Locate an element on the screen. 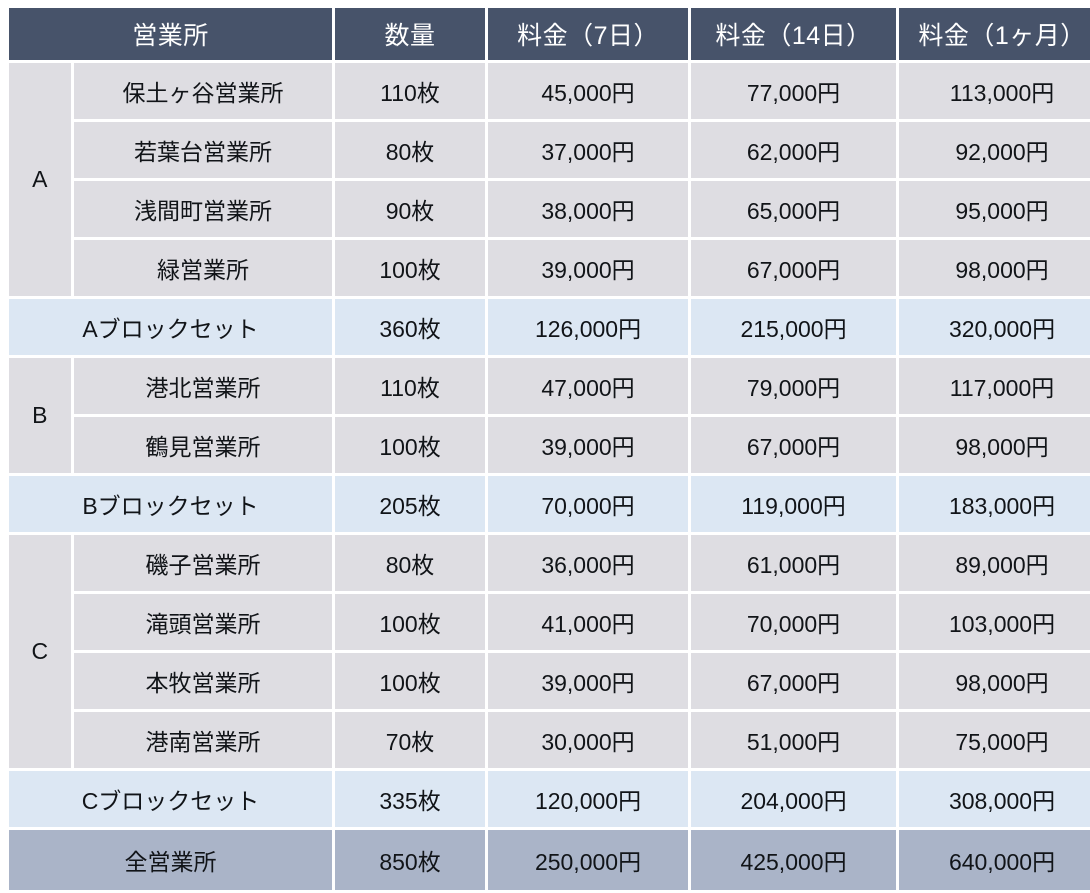 This screenshot has width=1090, height=893. block-set-row: Aブロックセット 360枚 126,000円 215,000円 320,000円 is located at coordinates (549, 327).